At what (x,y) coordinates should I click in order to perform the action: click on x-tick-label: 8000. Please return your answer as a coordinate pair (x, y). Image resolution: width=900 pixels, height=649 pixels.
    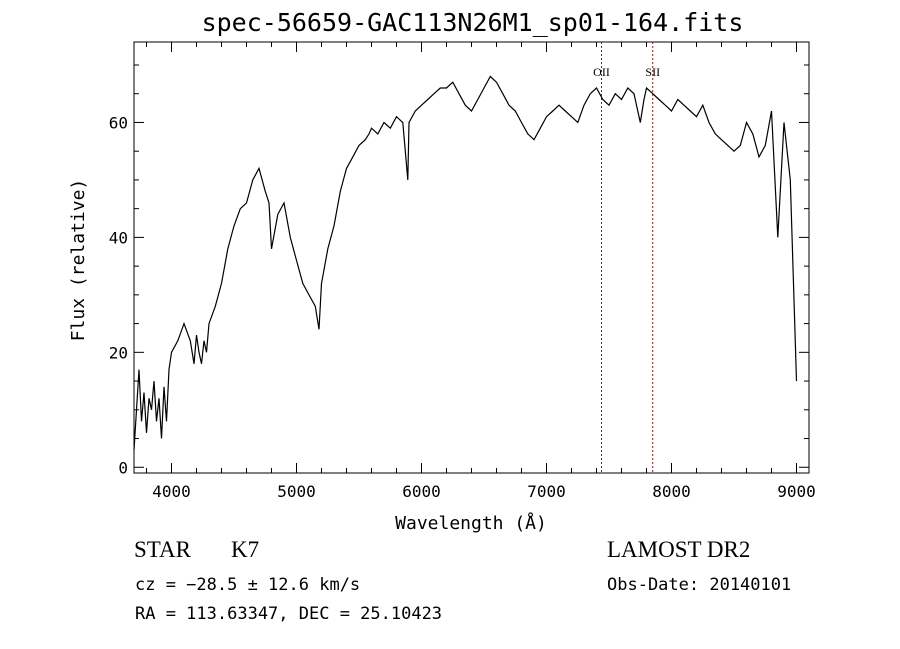
    Looking at the image, I should click on (671, 491).